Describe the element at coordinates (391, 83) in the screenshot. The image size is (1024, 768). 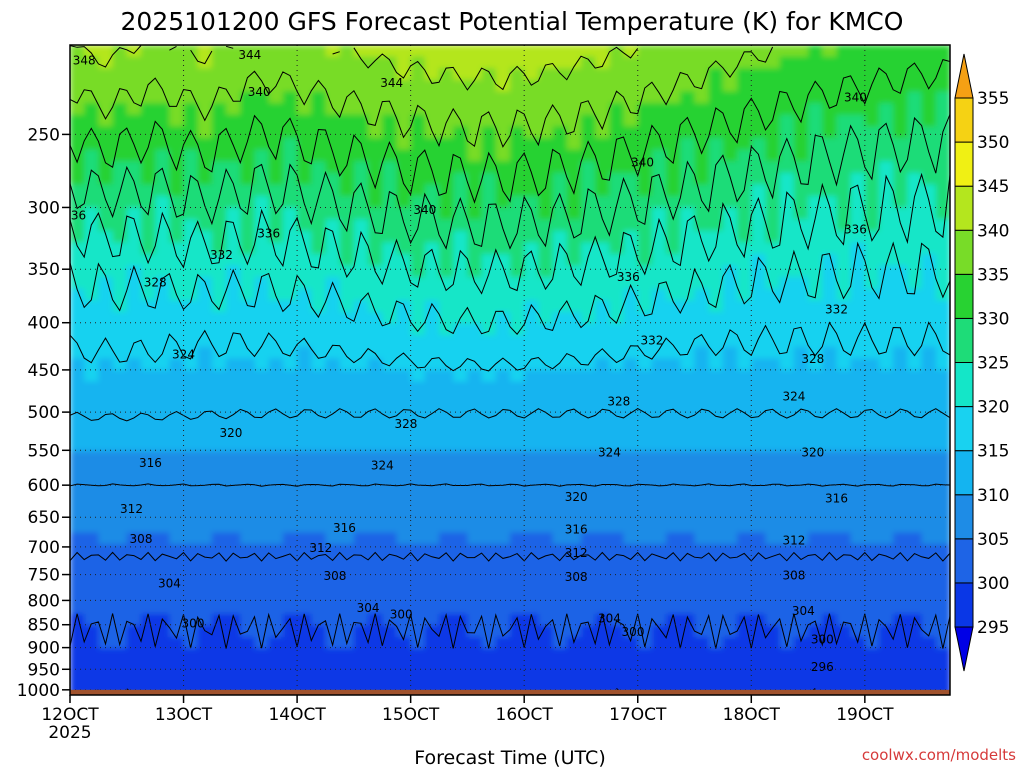
I see `contour-label: 344` at that location.